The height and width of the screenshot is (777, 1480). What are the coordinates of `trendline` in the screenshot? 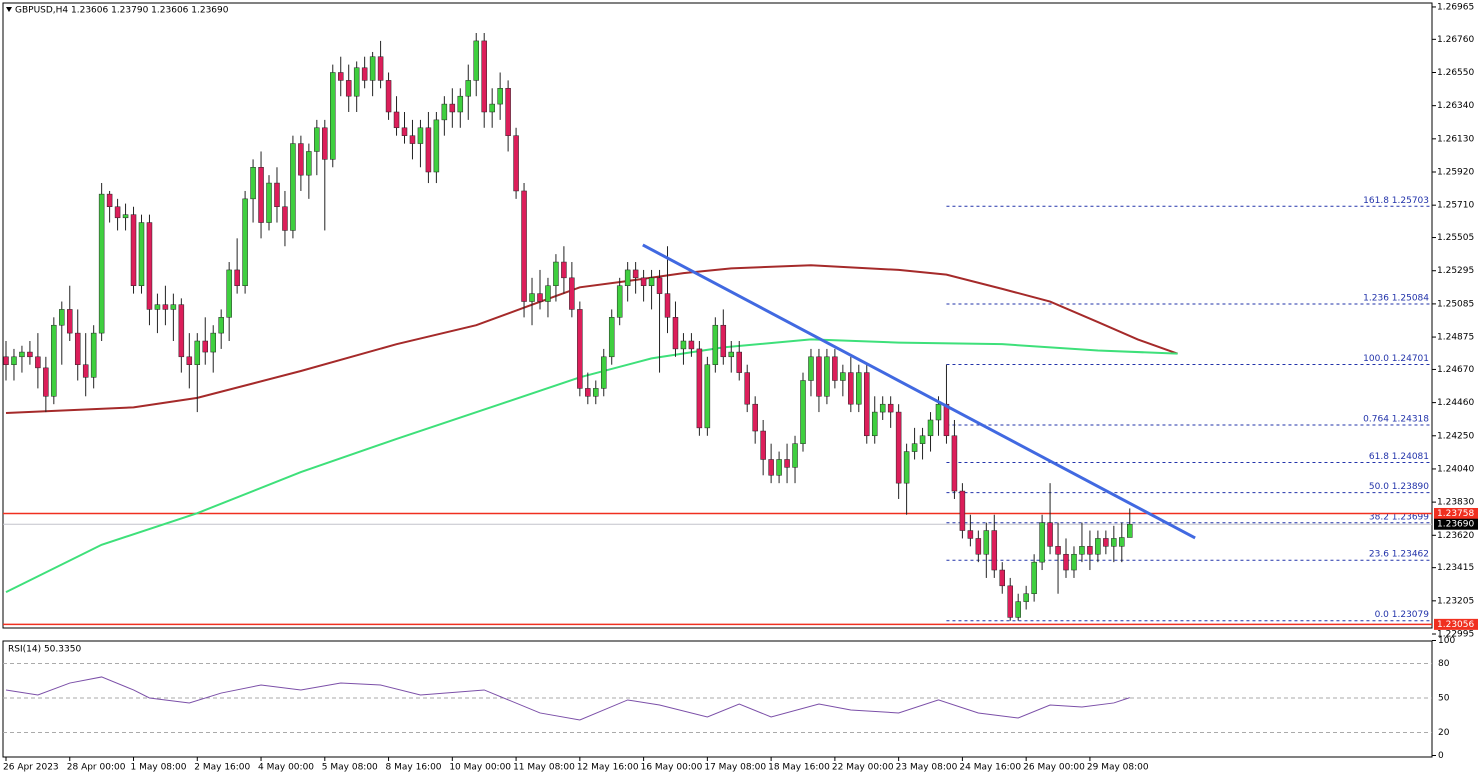 It's located at (919, 391).